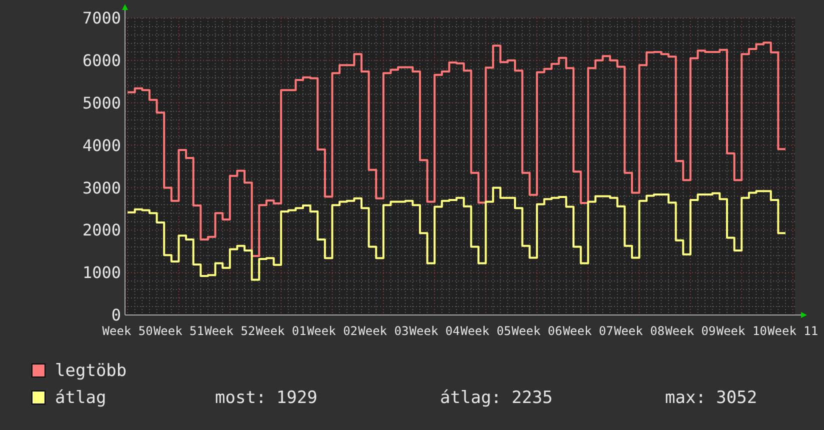 The image size is (824, 430). What do you see at coordinates (116, 315) in the screenshot?
I see `y-tick-label: 0` at bounding box center [116, 315].